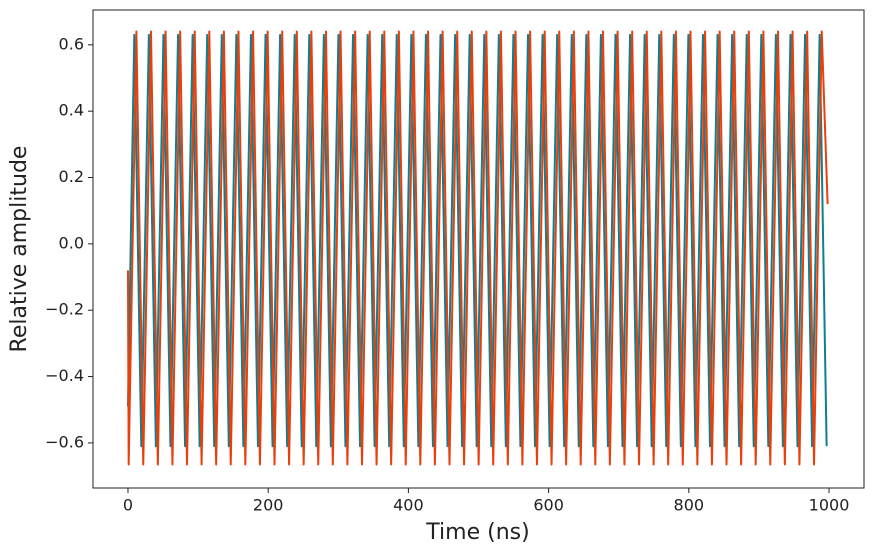  What do you see at coordinates (19, 249) in the screenshot?
I see `y-axis-label: Relative amplitude` at bounding box center [19, 249].